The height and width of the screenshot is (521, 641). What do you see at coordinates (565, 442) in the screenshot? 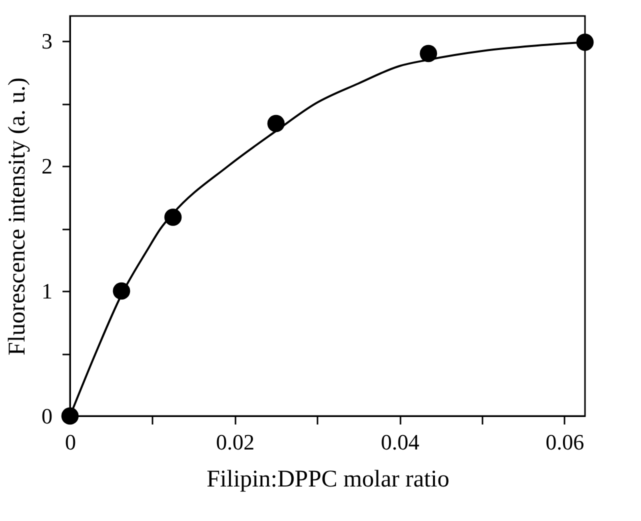
I see `x-tick-label: 0.06` at bounding box center [565, 442].